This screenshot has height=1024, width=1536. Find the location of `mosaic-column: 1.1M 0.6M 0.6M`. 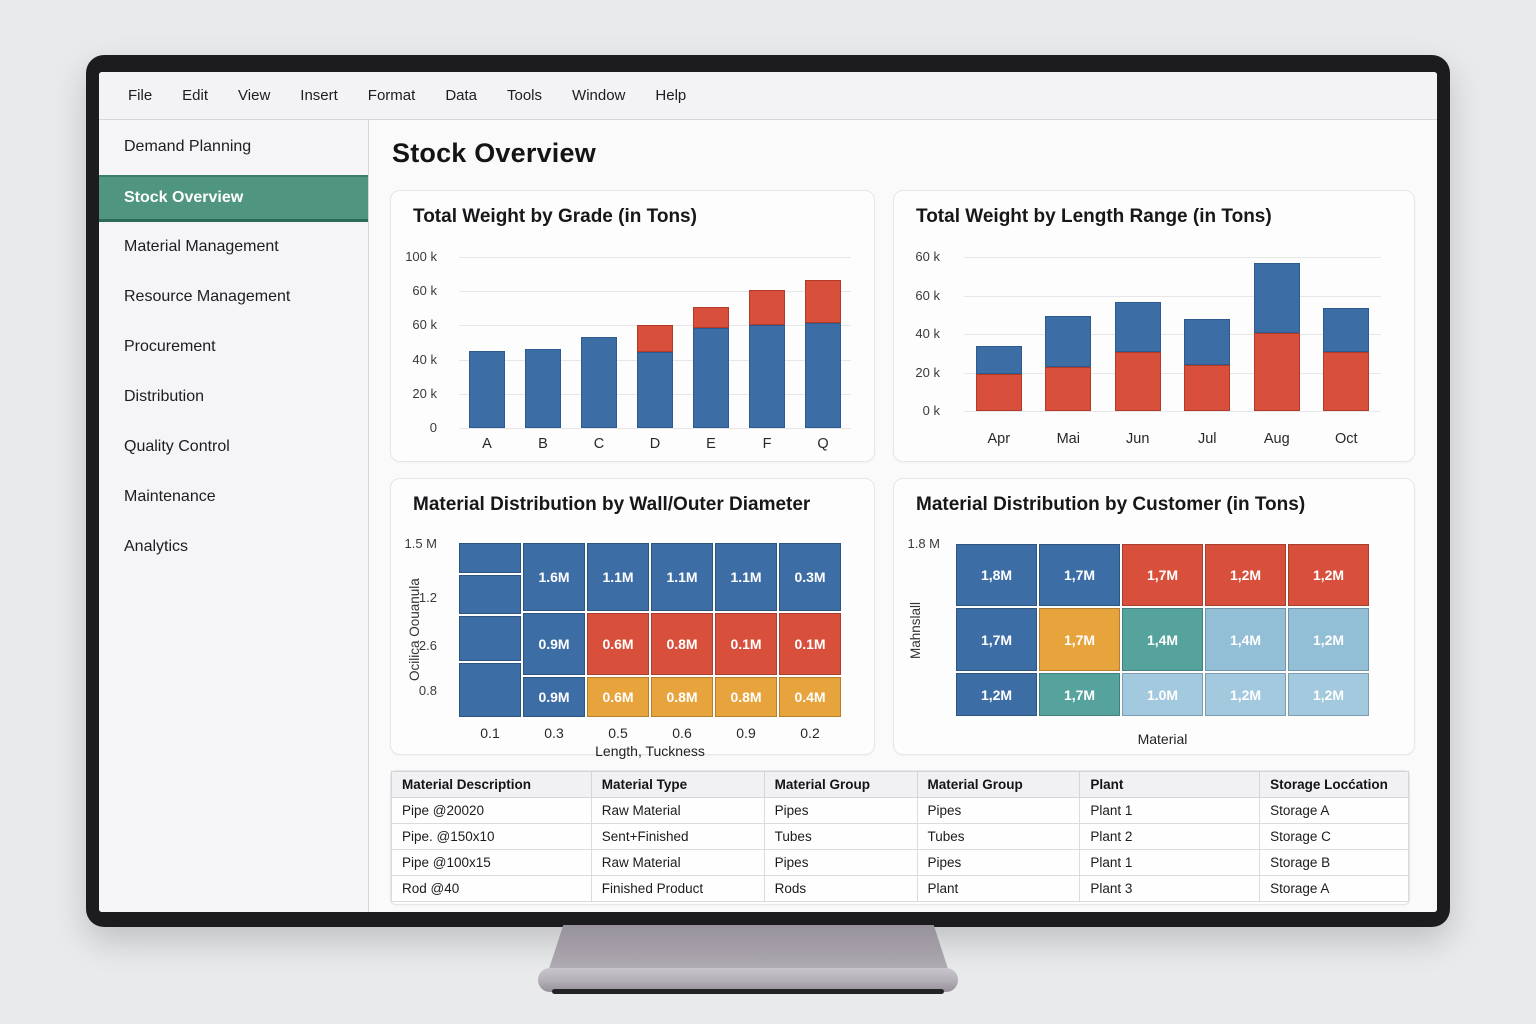

mosaic-column: 1.1M 0.6M 0.6M is located at coordinates (618, 630).